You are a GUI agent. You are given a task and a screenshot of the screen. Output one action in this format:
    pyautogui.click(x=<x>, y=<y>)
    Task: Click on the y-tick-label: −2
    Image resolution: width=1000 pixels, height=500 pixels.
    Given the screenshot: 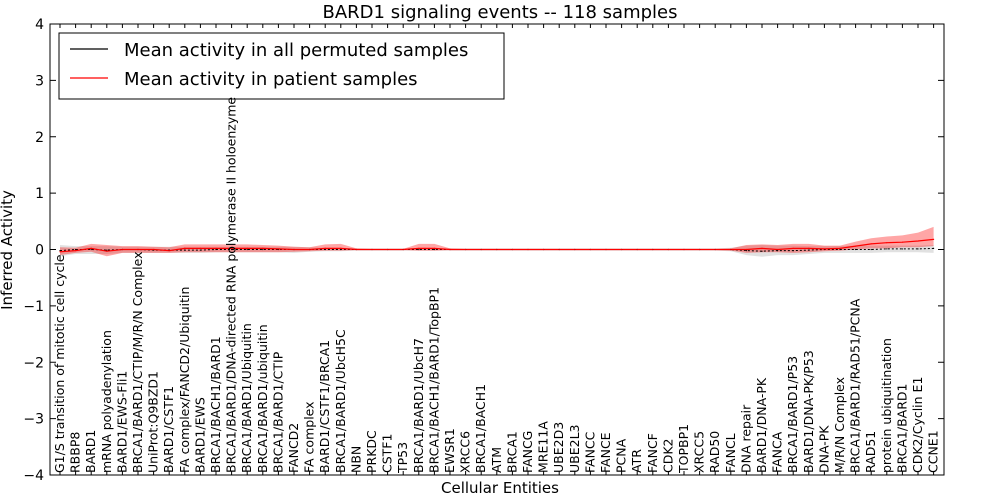 What is the action you would take?
    pyautogui.click(x=33, y=363)
    